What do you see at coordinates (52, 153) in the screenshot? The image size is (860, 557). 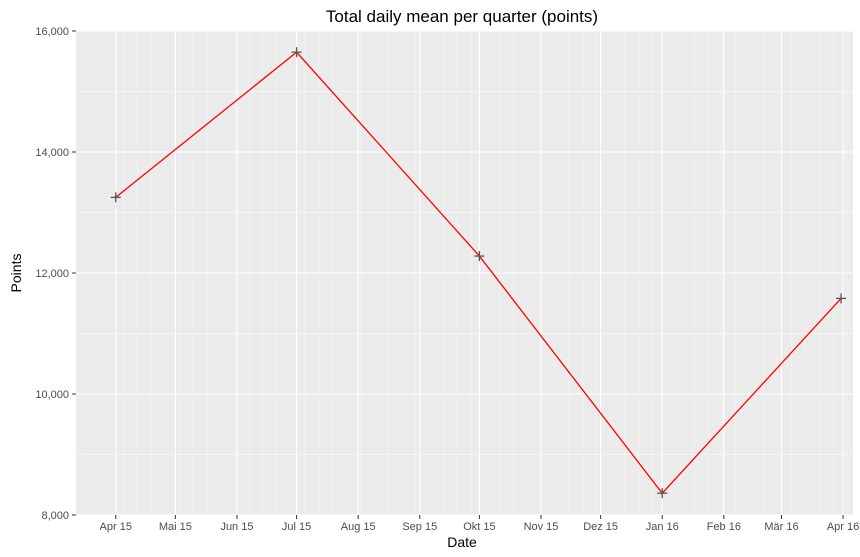 I see `y-tick-label: 14,000` at bounding box center [52, 153].